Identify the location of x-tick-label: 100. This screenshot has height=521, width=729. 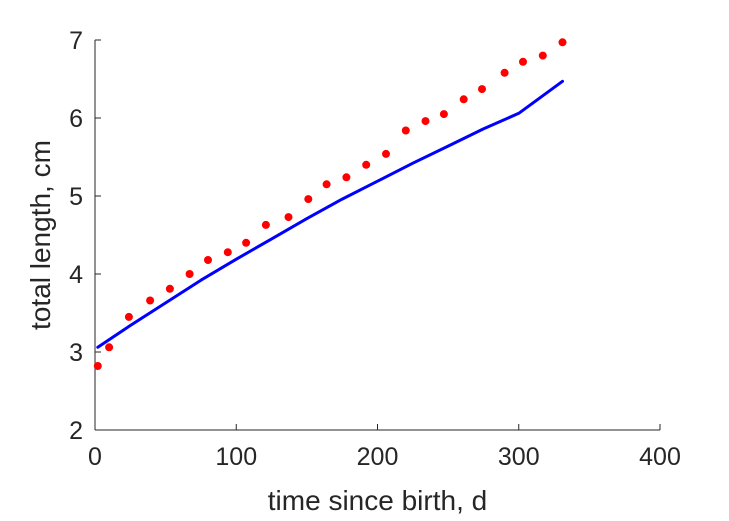
(236, 457).